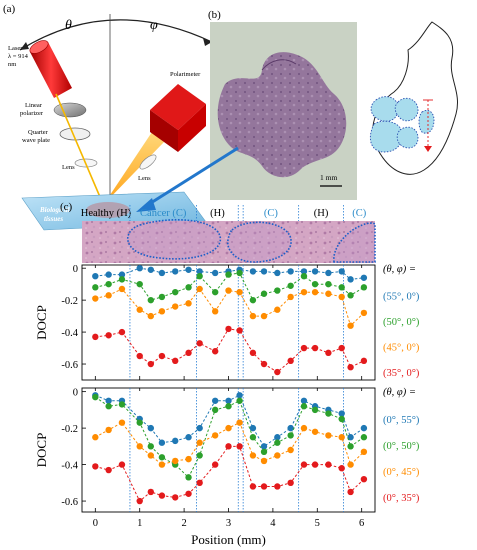  I want to click on qwp-label-1: Quarter, so click(38, 132).